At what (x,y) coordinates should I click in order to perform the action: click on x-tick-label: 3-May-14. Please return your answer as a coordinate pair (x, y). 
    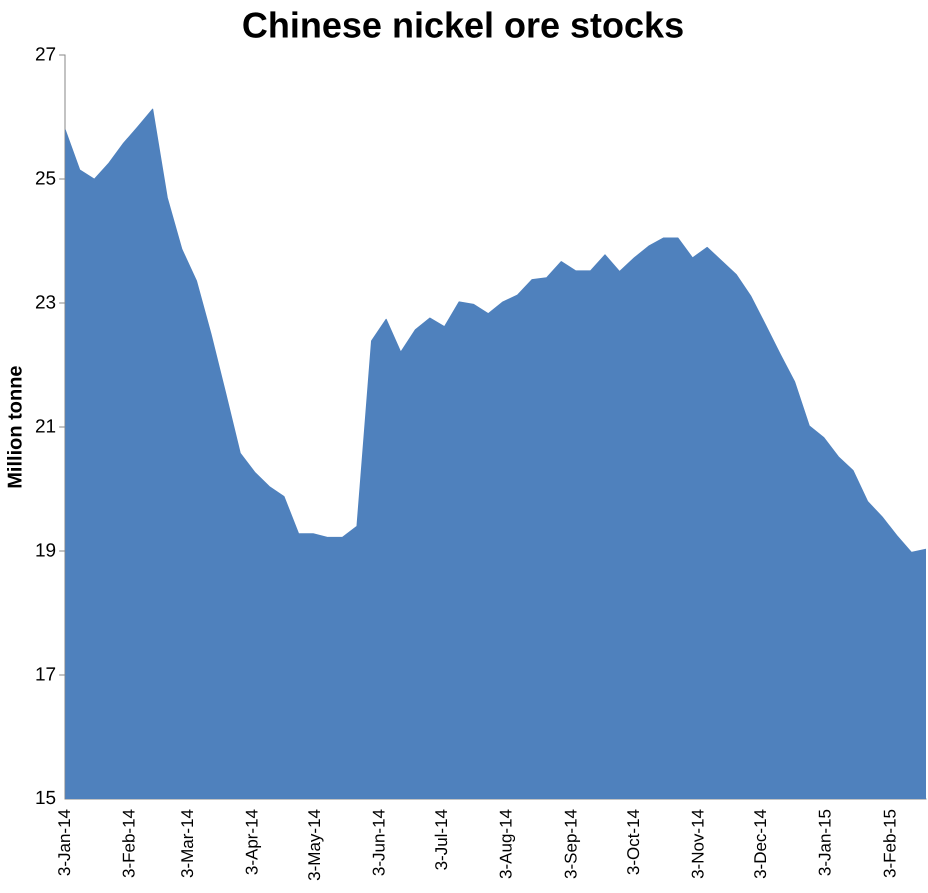
    Looking at the image, I should click on (314, 845).